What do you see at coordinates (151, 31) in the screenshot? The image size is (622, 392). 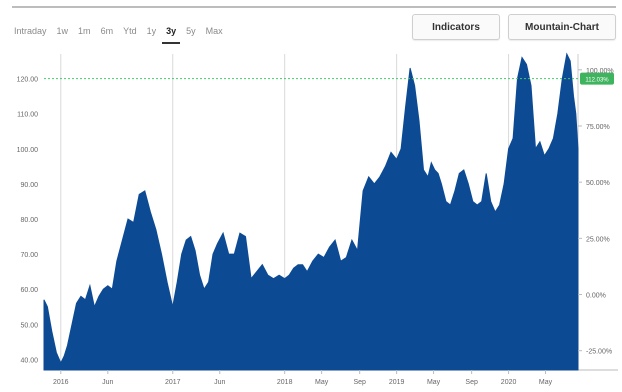 I see `range-1y: 1y` at bounding box center [151, 31].